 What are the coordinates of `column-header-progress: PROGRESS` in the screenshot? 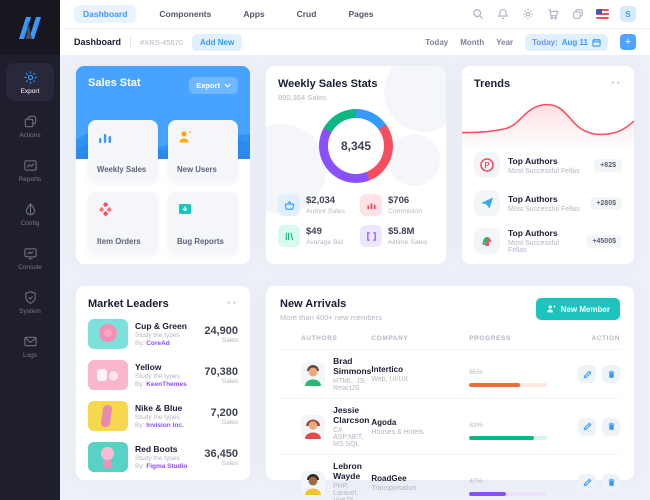 It's located at (516, 340).